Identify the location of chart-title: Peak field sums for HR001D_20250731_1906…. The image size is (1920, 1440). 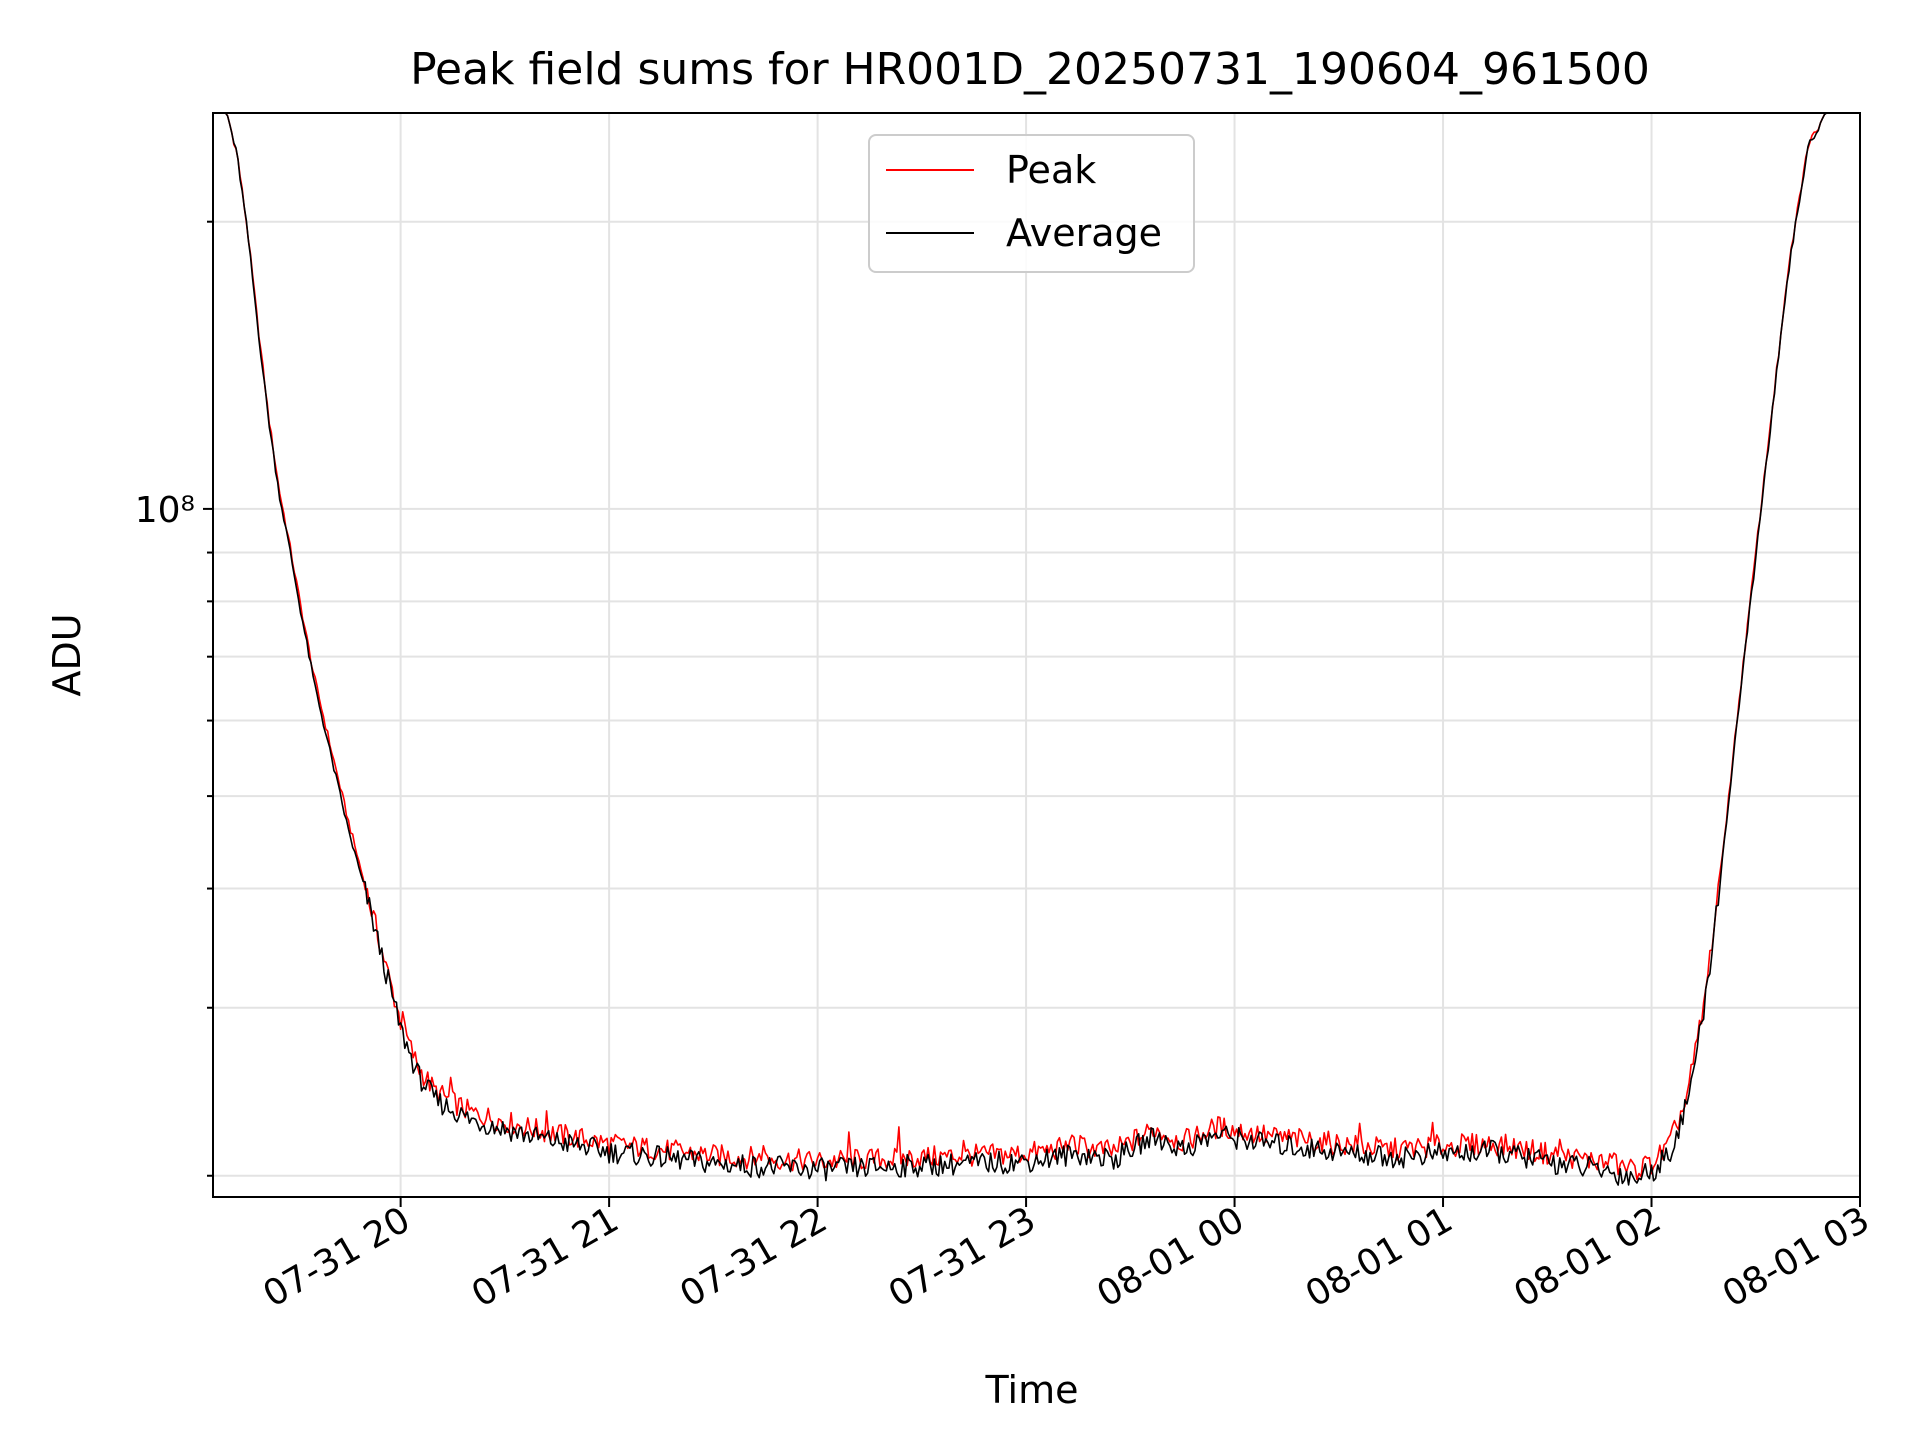
(1030, 69).